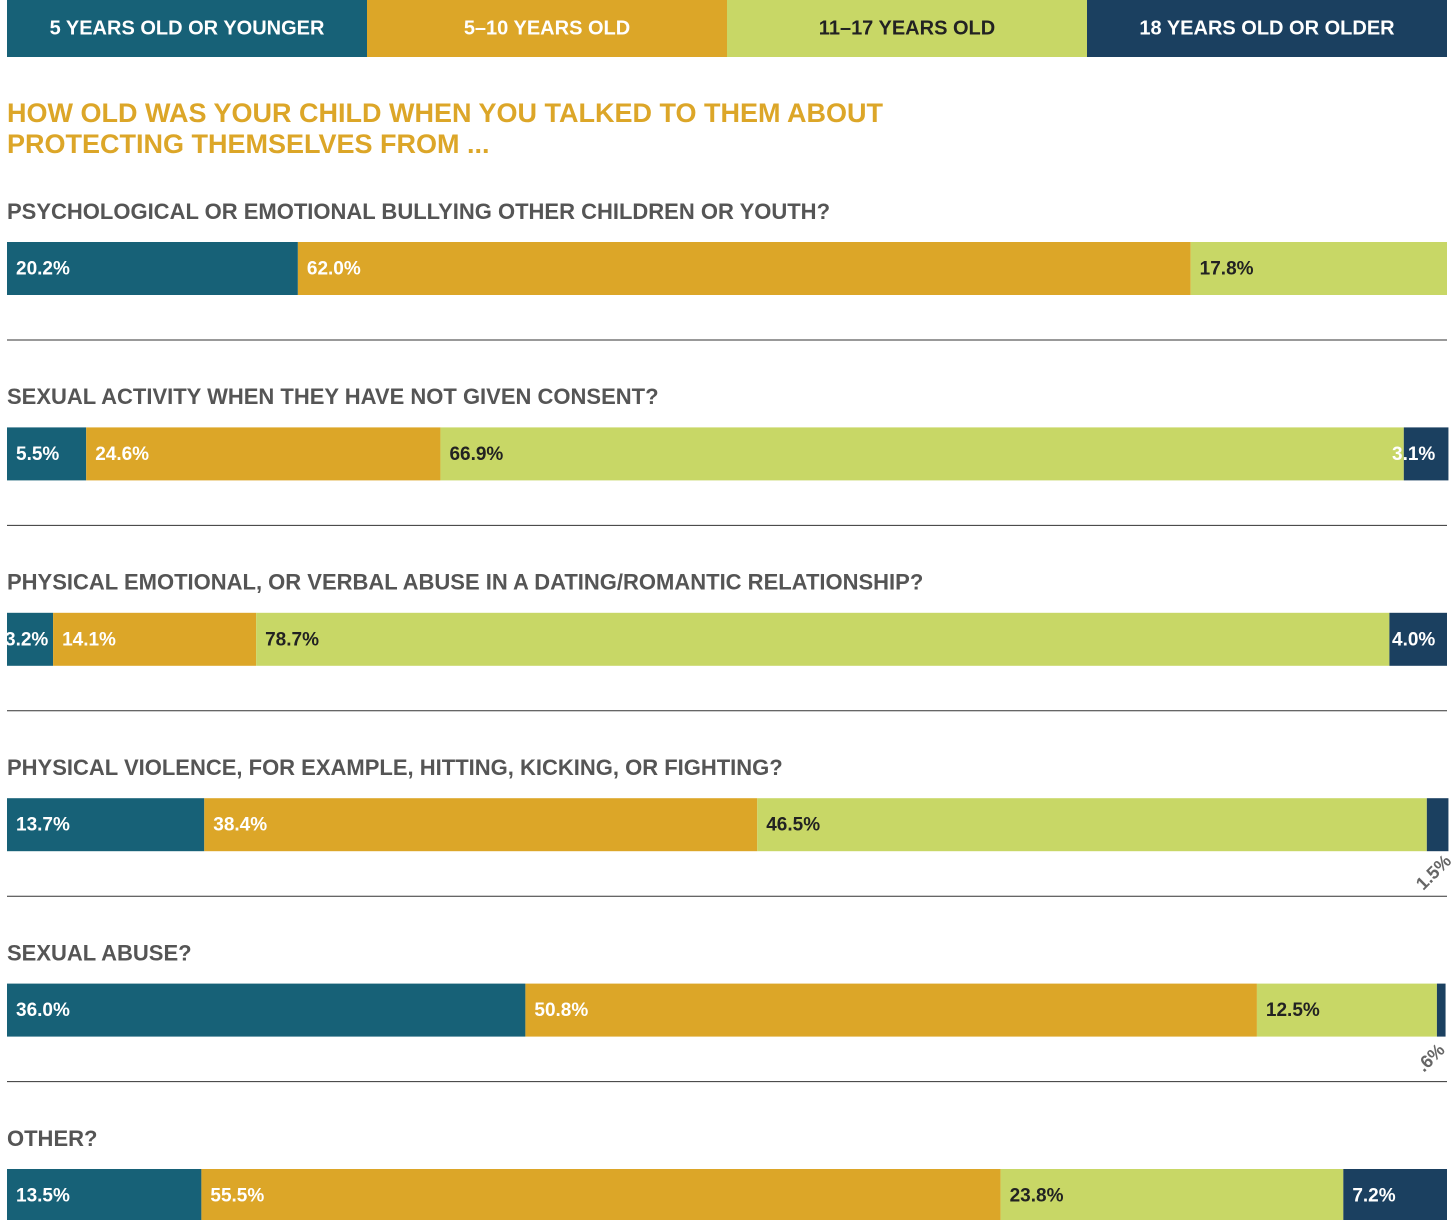 This screenshot has height=1220, width=1456. What do you see at coordinates (334, 269) in the screenshot?
I see `value-label: 62.0%` at bounding box center [334, 269].